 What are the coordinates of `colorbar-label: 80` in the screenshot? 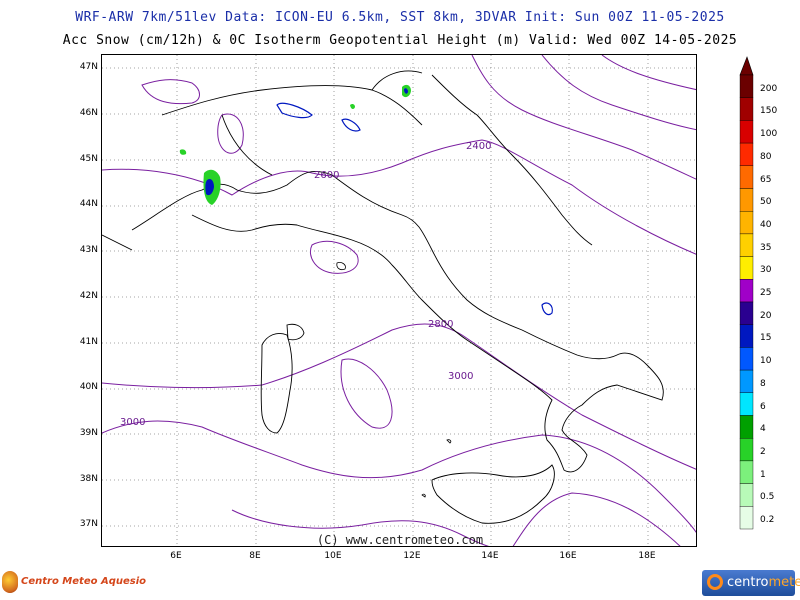 It's located at (766, 156).